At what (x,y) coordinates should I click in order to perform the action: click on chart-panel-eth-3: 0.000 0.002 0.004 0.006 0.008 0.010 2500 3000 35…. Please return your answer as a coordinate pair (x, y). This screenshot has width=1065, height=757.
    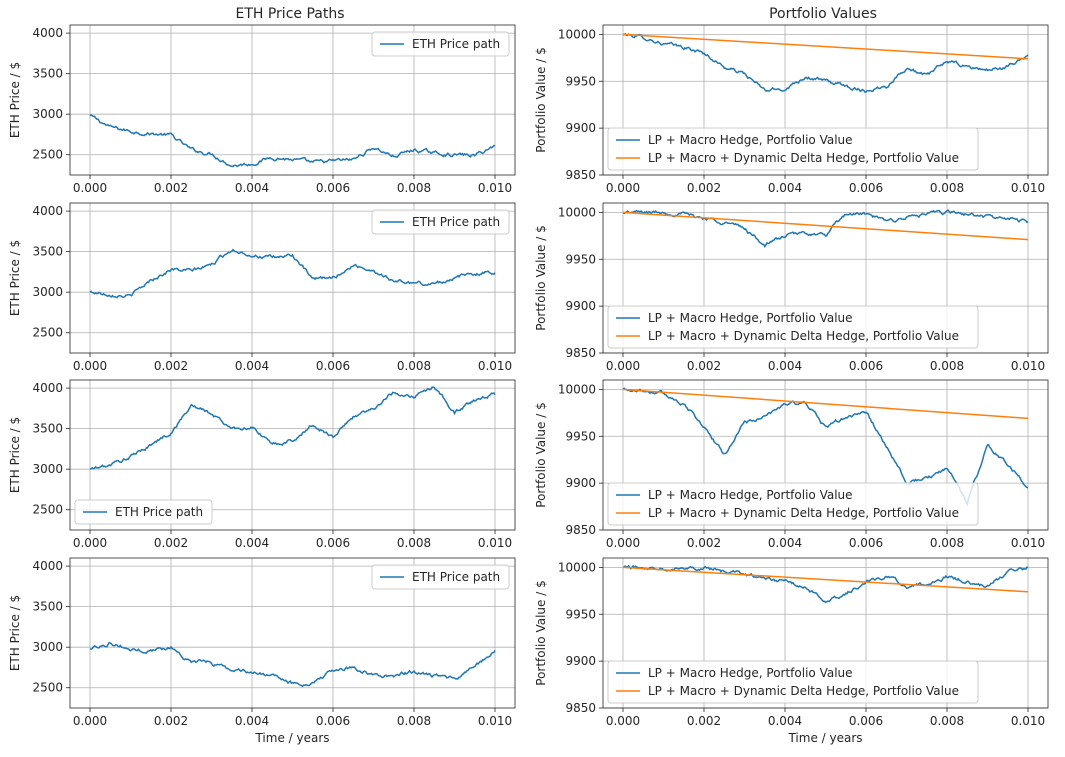
    Looking at the image, I should click on (262, 464).